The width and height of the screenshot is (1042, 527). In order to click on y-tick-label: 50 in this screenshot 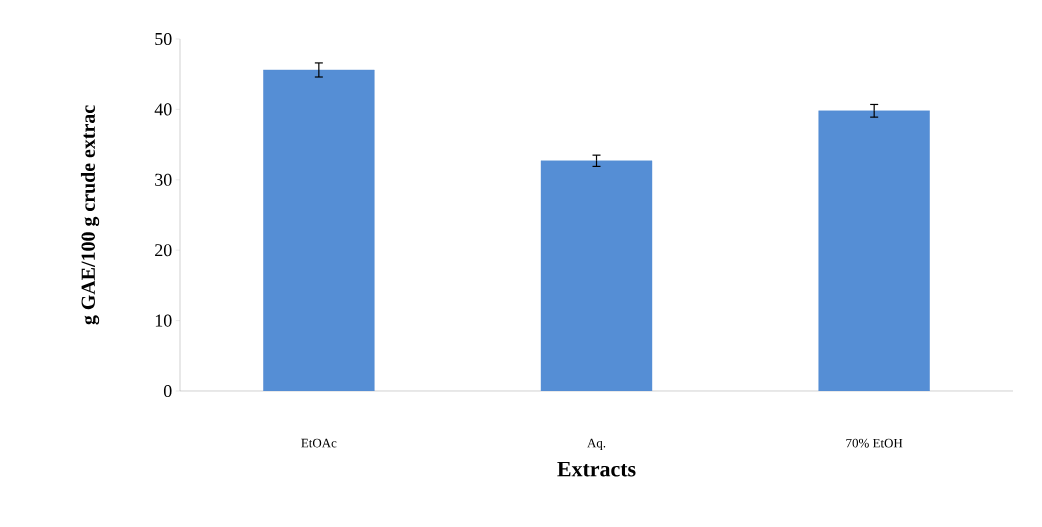, I will do `click(163, 39)`.